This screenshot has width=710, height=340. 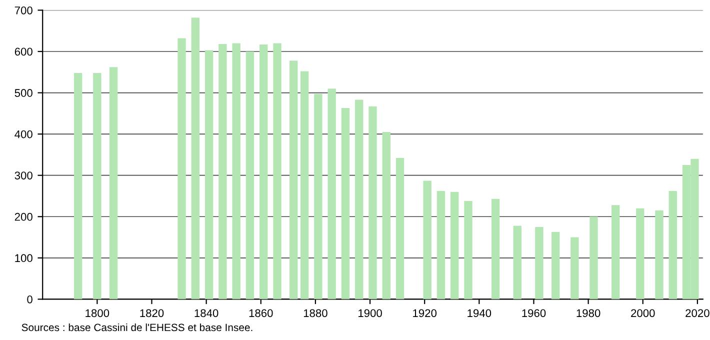 I want to click on x-tick-label: 1820, so click(x=152, y=313).